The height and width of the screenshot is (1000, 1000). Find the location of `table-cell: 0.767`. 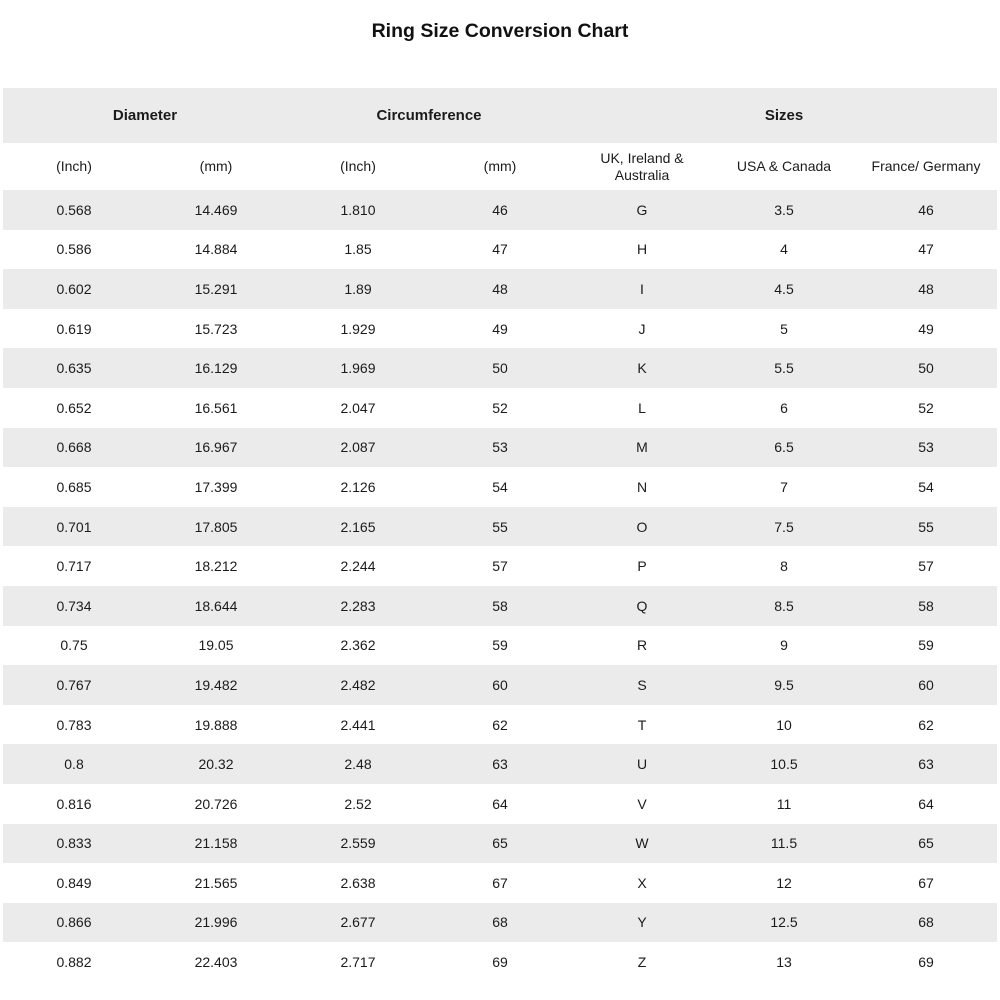

table-cell: 0.767 is located at coordinates (74, 684).